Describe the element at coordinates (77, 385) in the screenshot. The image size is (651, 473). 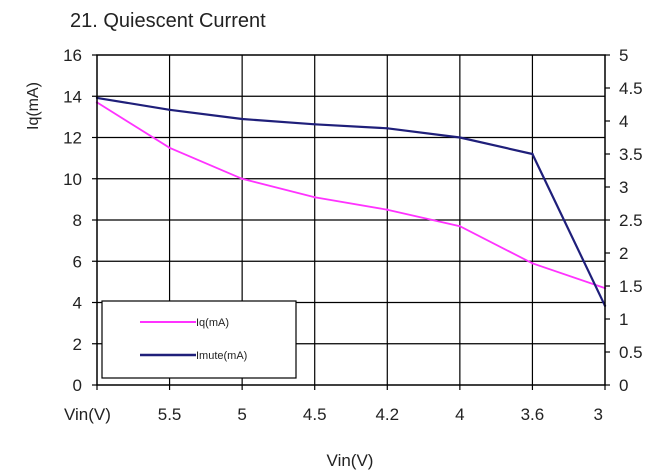
I see `left-tick-label: 0` at that location.